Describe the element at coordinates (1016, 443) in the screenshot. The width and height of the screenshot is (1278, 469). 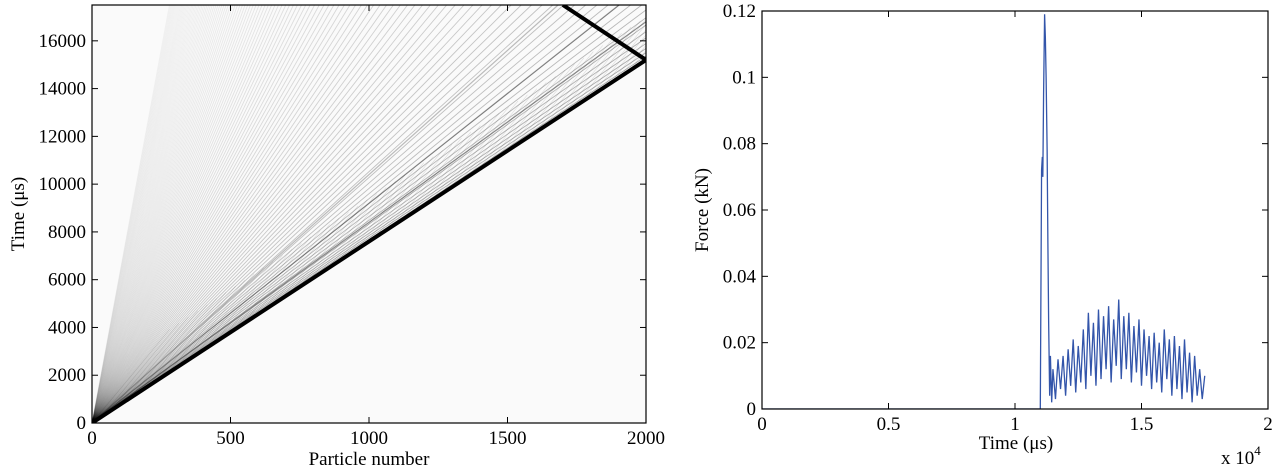
I see `right-x-axis-label: Time (μs)` at that location.